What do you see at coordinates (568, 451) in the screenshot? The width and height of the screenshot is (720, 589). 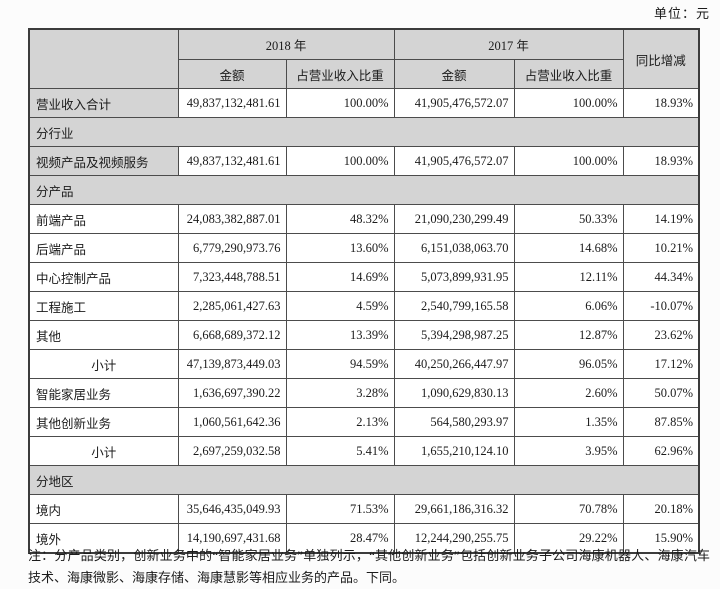 I see `proportion-2017-cell: 3.95%` at bounding box center [568, 451].